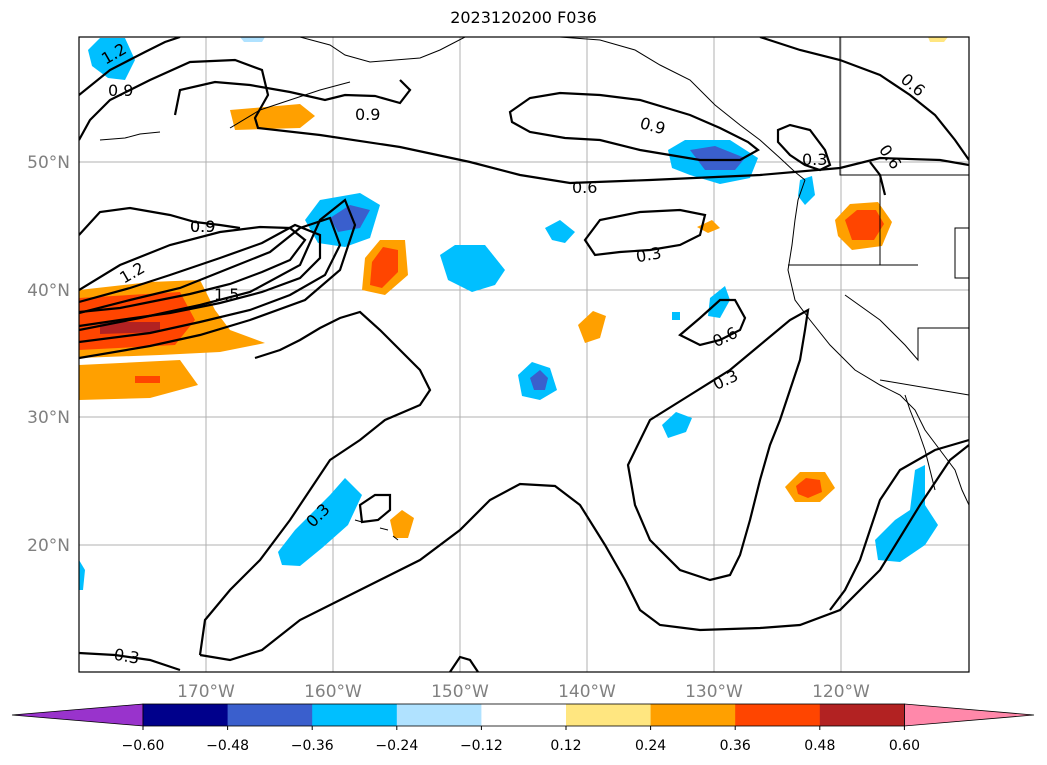 The height and width of the screenshot is (765, 1047). What do you see at coordinates (523, 692) in the screenshot?
I see `longitude-labels: 170°W 160°W 150°W 140°W 130°W 120°W` at bounding box center [523, 692].